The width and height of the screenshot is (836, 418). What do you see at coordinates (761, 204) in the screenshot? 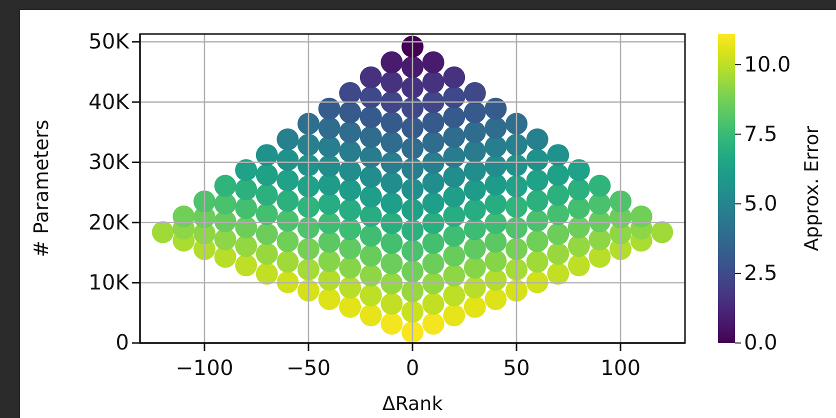
I see `color-bar-label: 5.0` at bounding box center [761, 204].